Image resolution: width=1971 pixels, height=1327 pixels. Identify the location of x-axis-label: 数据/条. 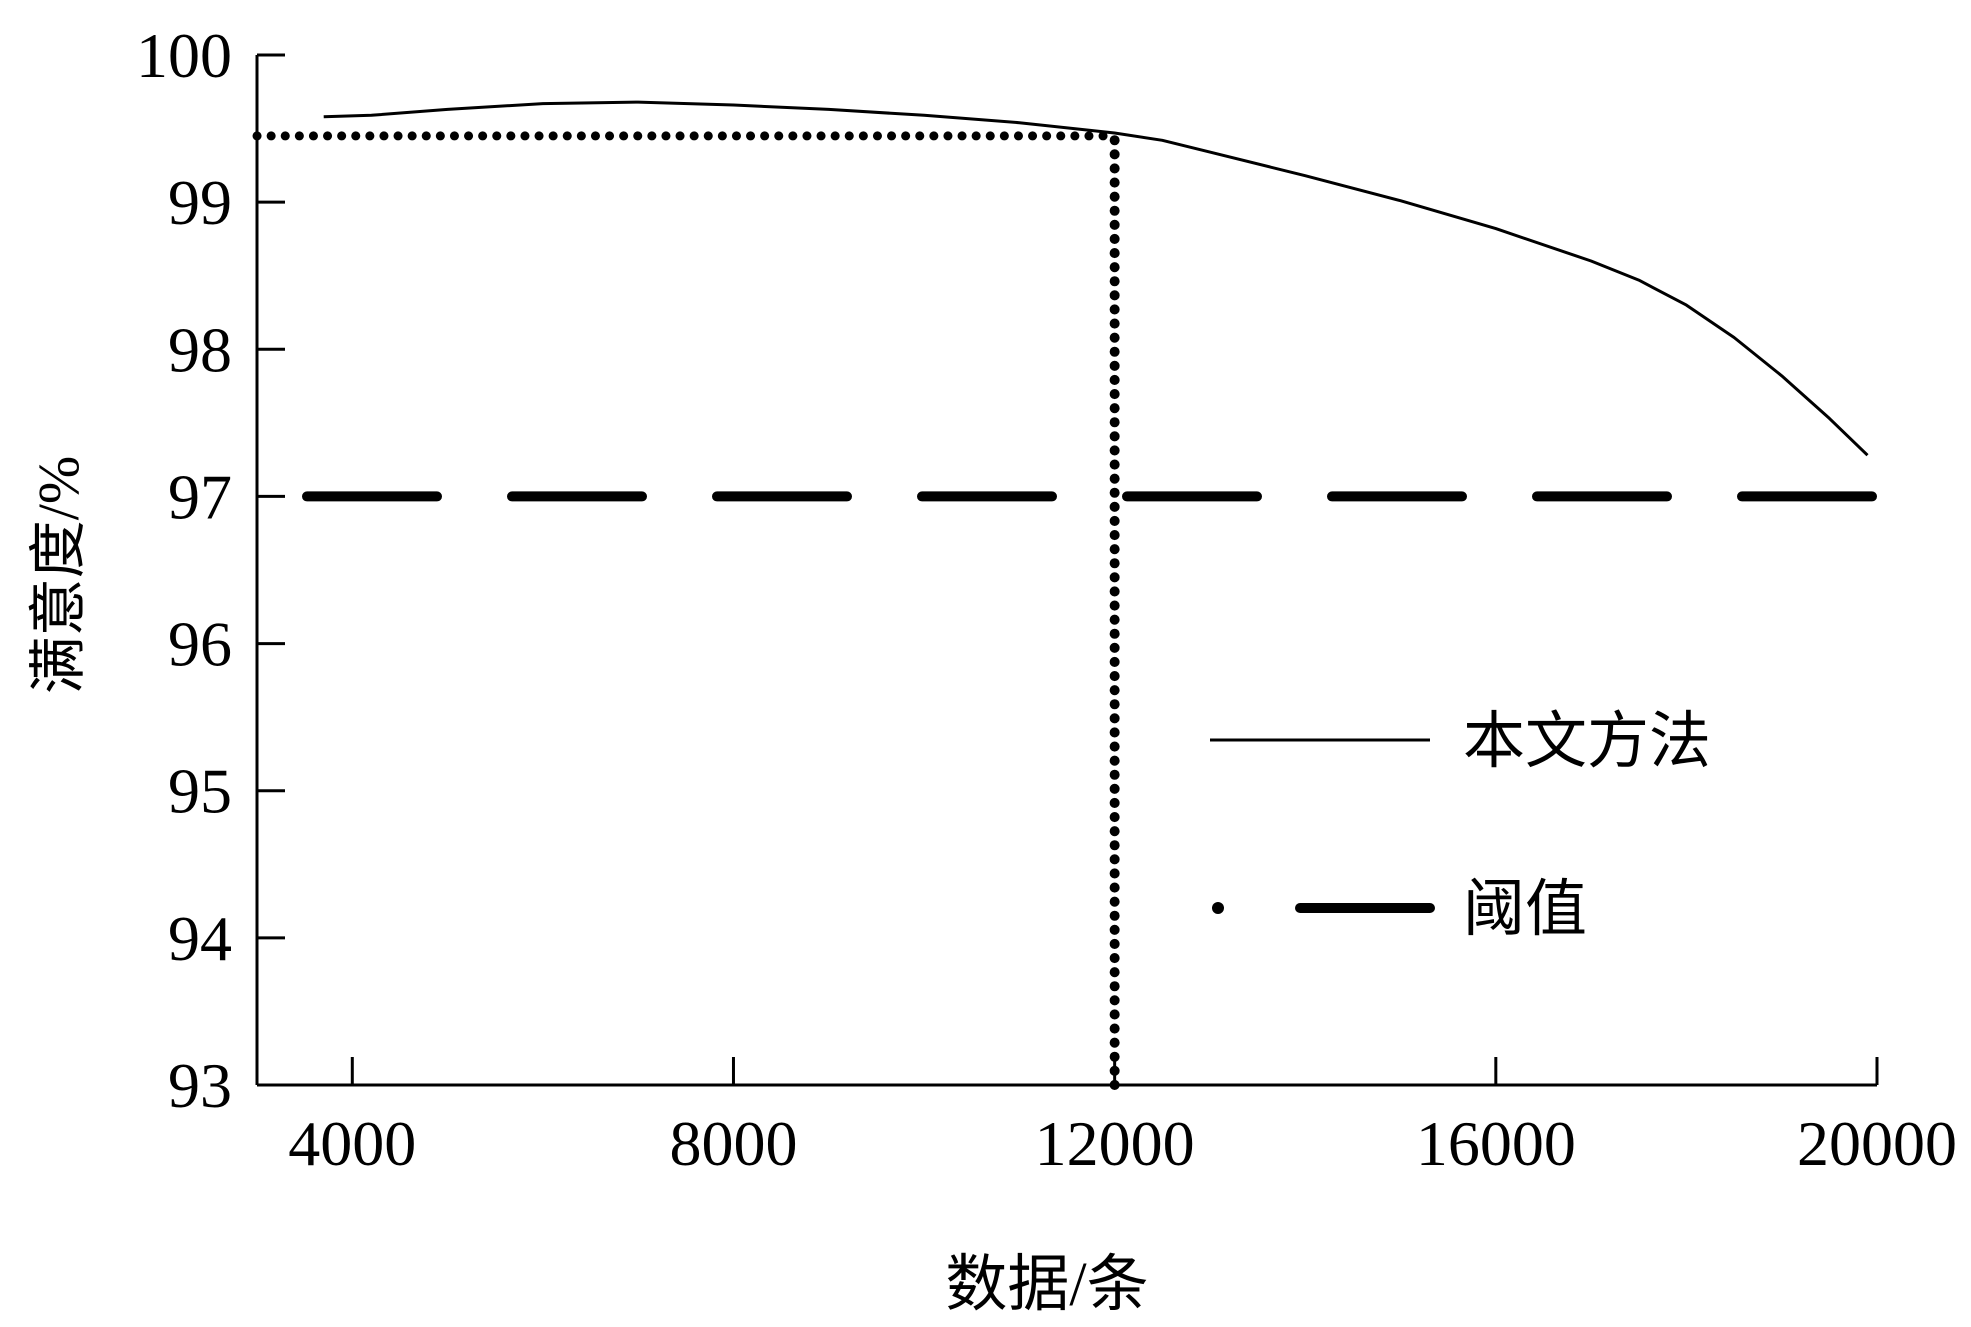
(1046, 1285).